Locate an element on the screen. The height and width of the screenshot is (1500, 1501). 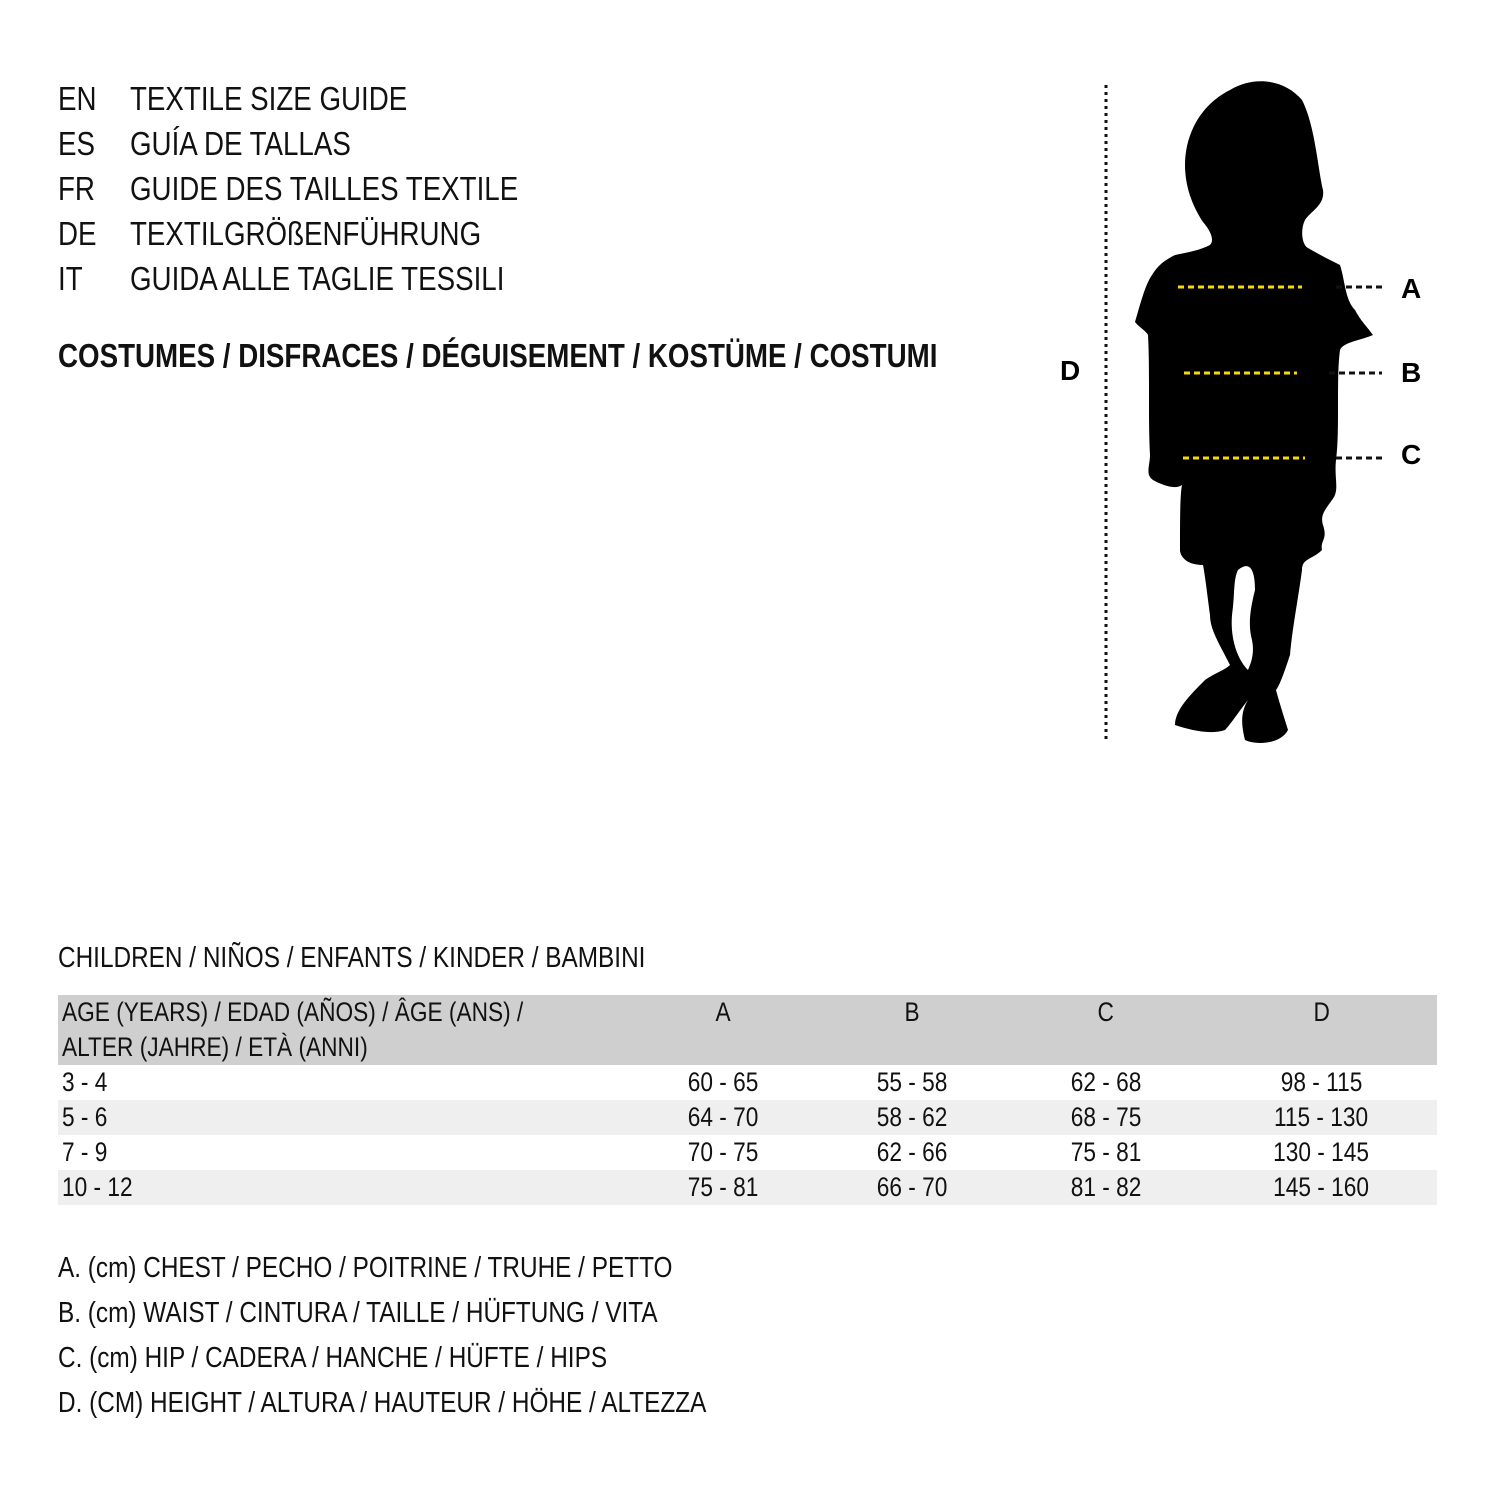
lang-code-fr: FR is located at coordinates (76, 188).